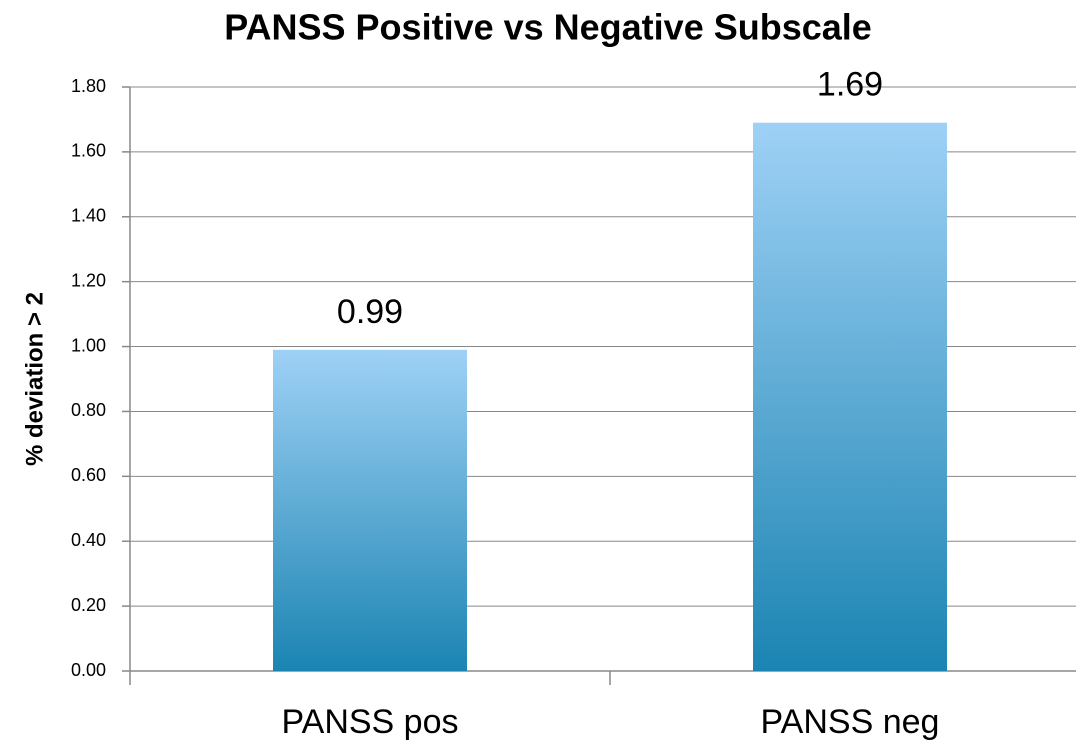  I want to click on y-tick-label: 0.60, so click(88, 475).